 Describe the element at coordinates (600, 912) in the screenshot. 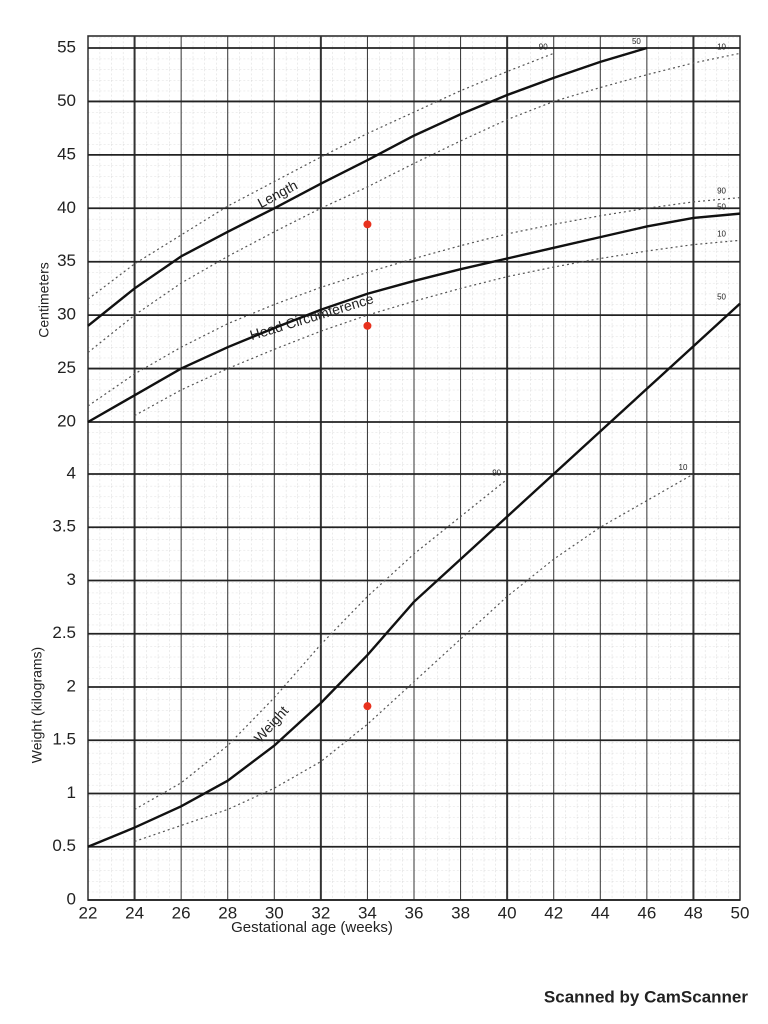

I see `x-tick-label: 44` at that location.